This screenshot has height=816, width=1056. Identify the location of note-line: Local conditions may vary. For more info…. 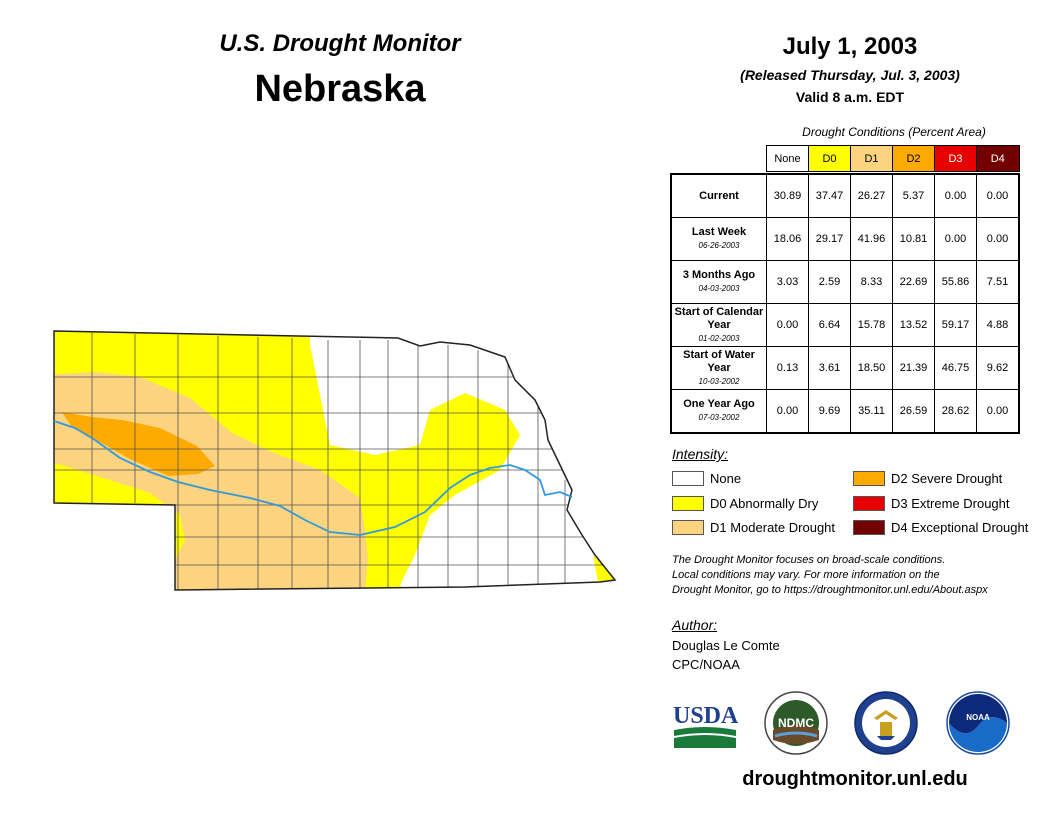
(806, 575).